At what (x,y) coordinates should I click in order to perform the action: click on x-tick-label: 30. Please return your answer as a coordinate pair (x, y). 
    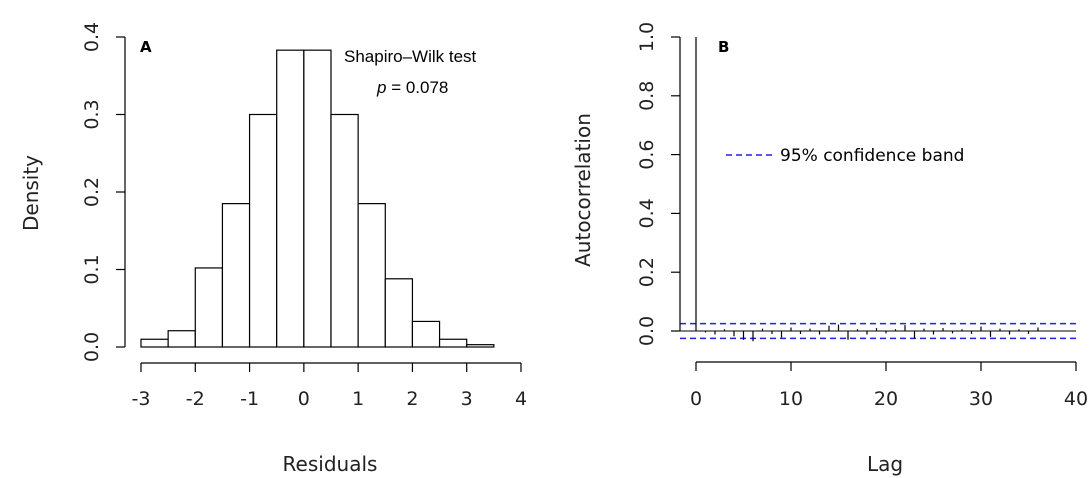
    Looking at the image, I should click on (981, 399).